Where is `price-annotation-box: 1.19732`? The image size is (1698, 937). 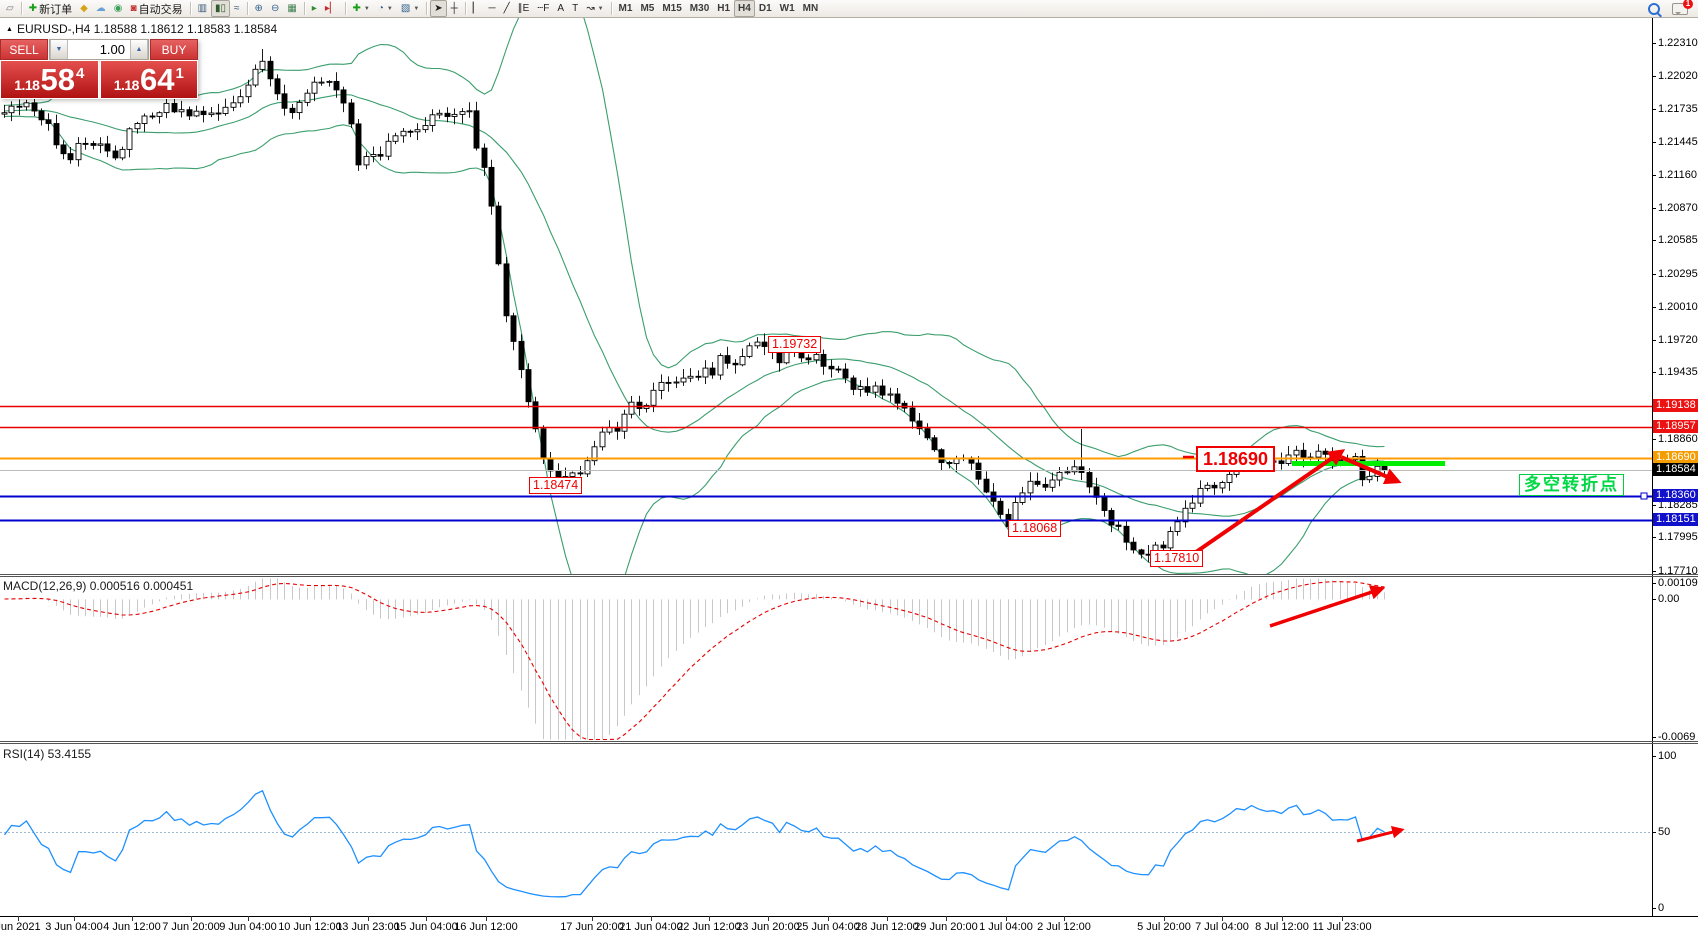 price-annotation-box: 1.19732 is located at coordinates (795, 344).